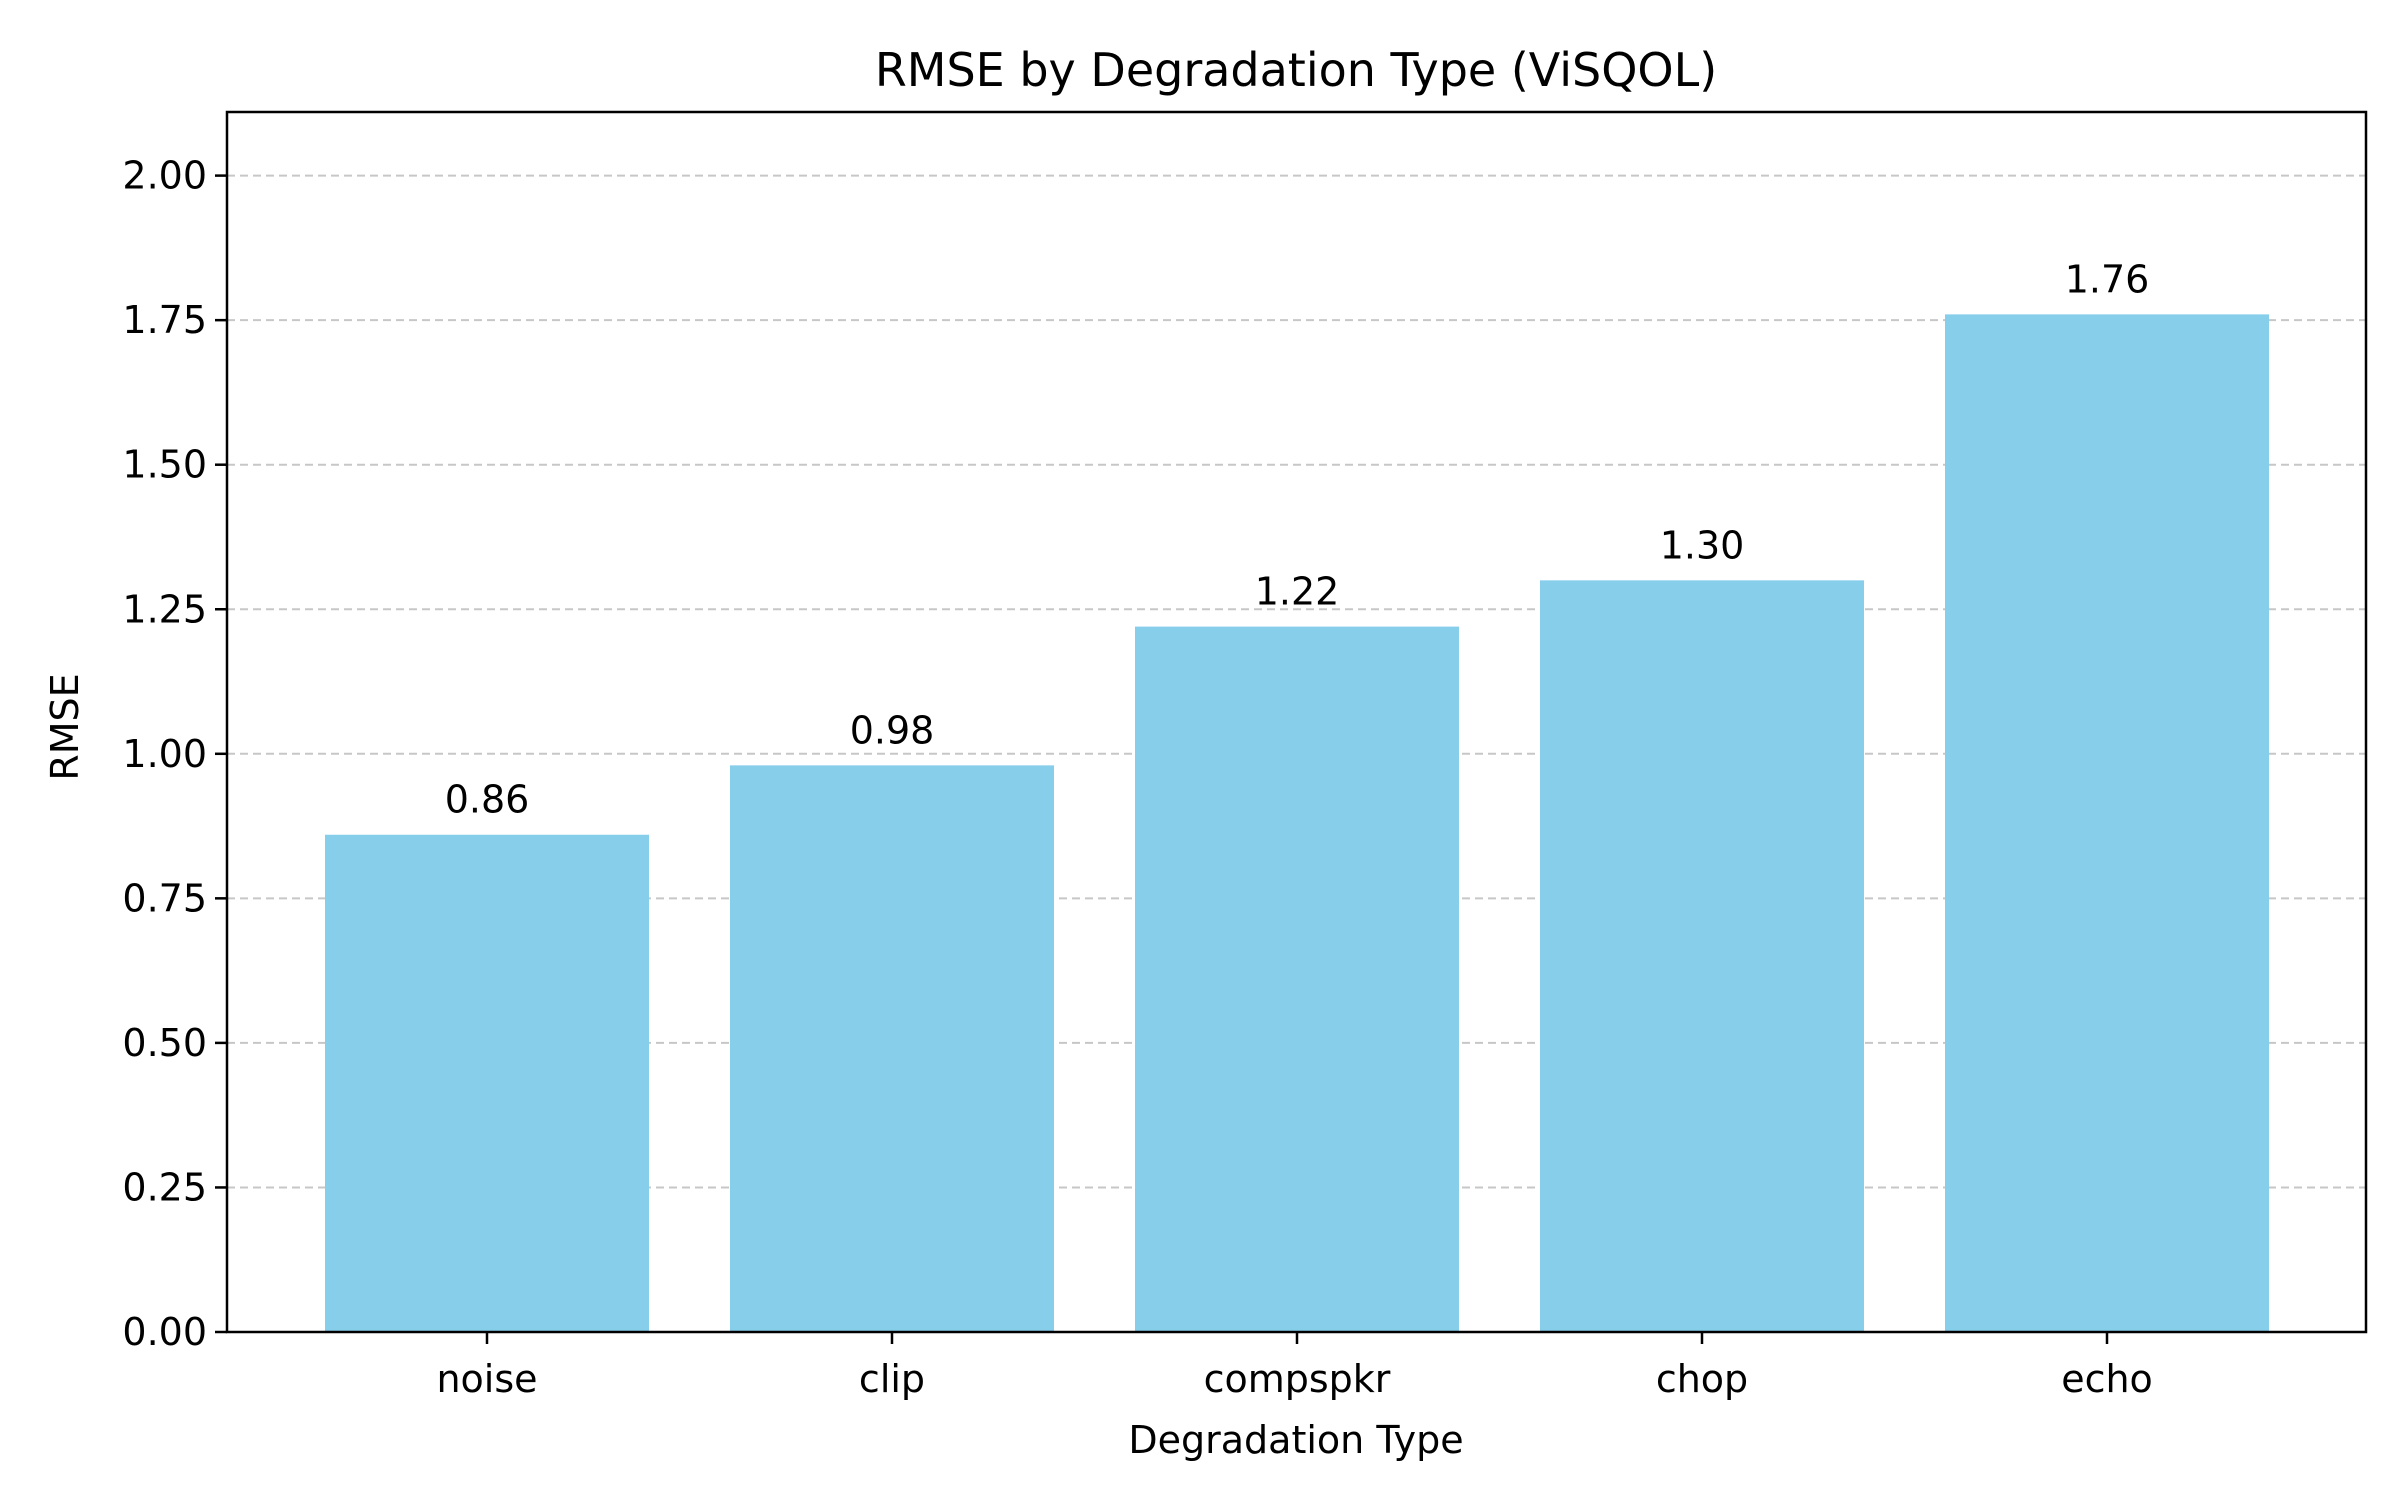 Image resolution: width=2400 pixels, height=1500 pixels. What do you see at coordinates (486, 1379) in the screenshot?
I see `x-tick-label: noise` at bounding box center [486, 1379].